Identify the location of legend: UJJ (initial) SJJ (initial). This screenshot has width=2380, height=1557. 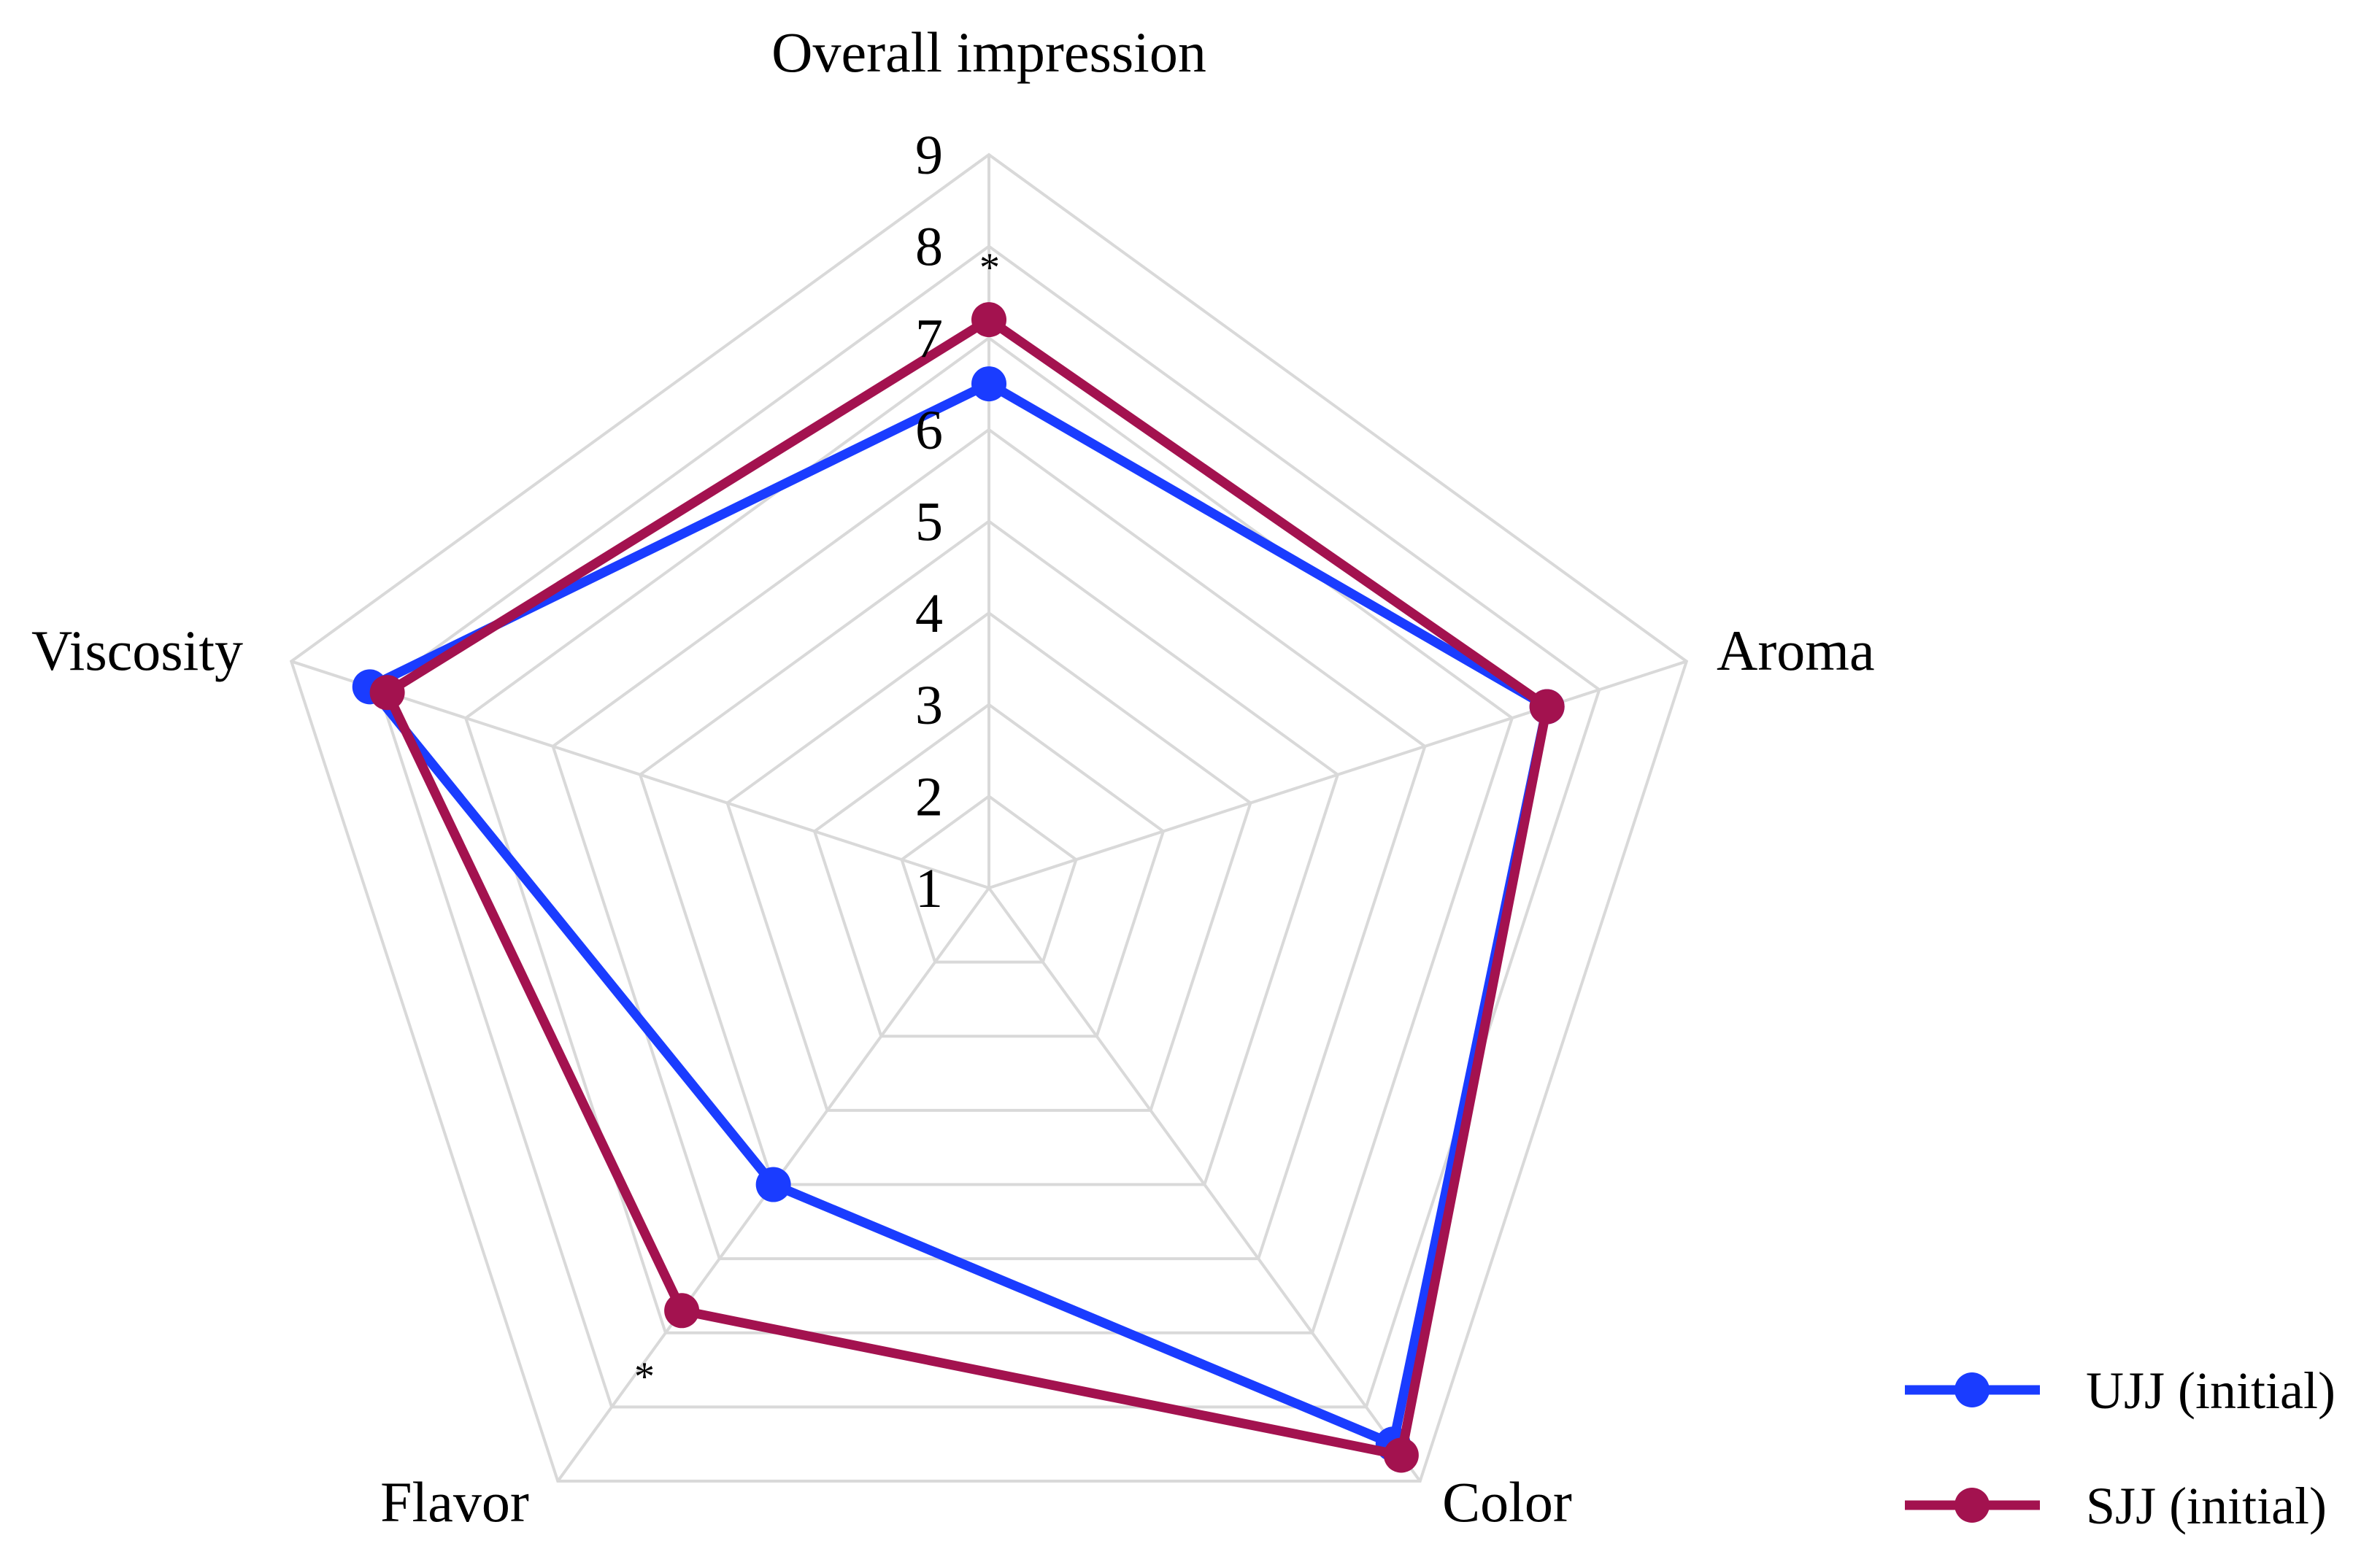
(2120, 1448).